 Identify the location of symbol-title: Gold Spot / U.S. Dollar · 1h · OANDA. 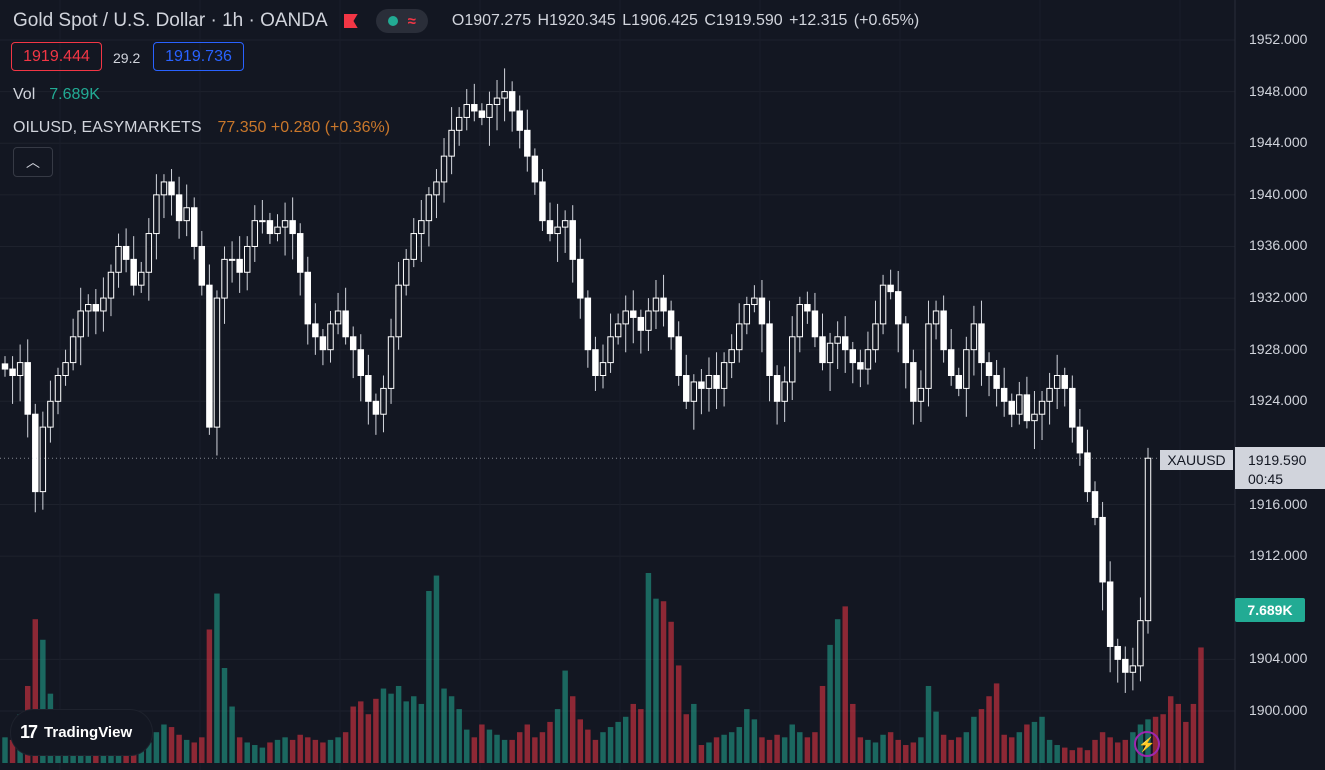
(170, 20).